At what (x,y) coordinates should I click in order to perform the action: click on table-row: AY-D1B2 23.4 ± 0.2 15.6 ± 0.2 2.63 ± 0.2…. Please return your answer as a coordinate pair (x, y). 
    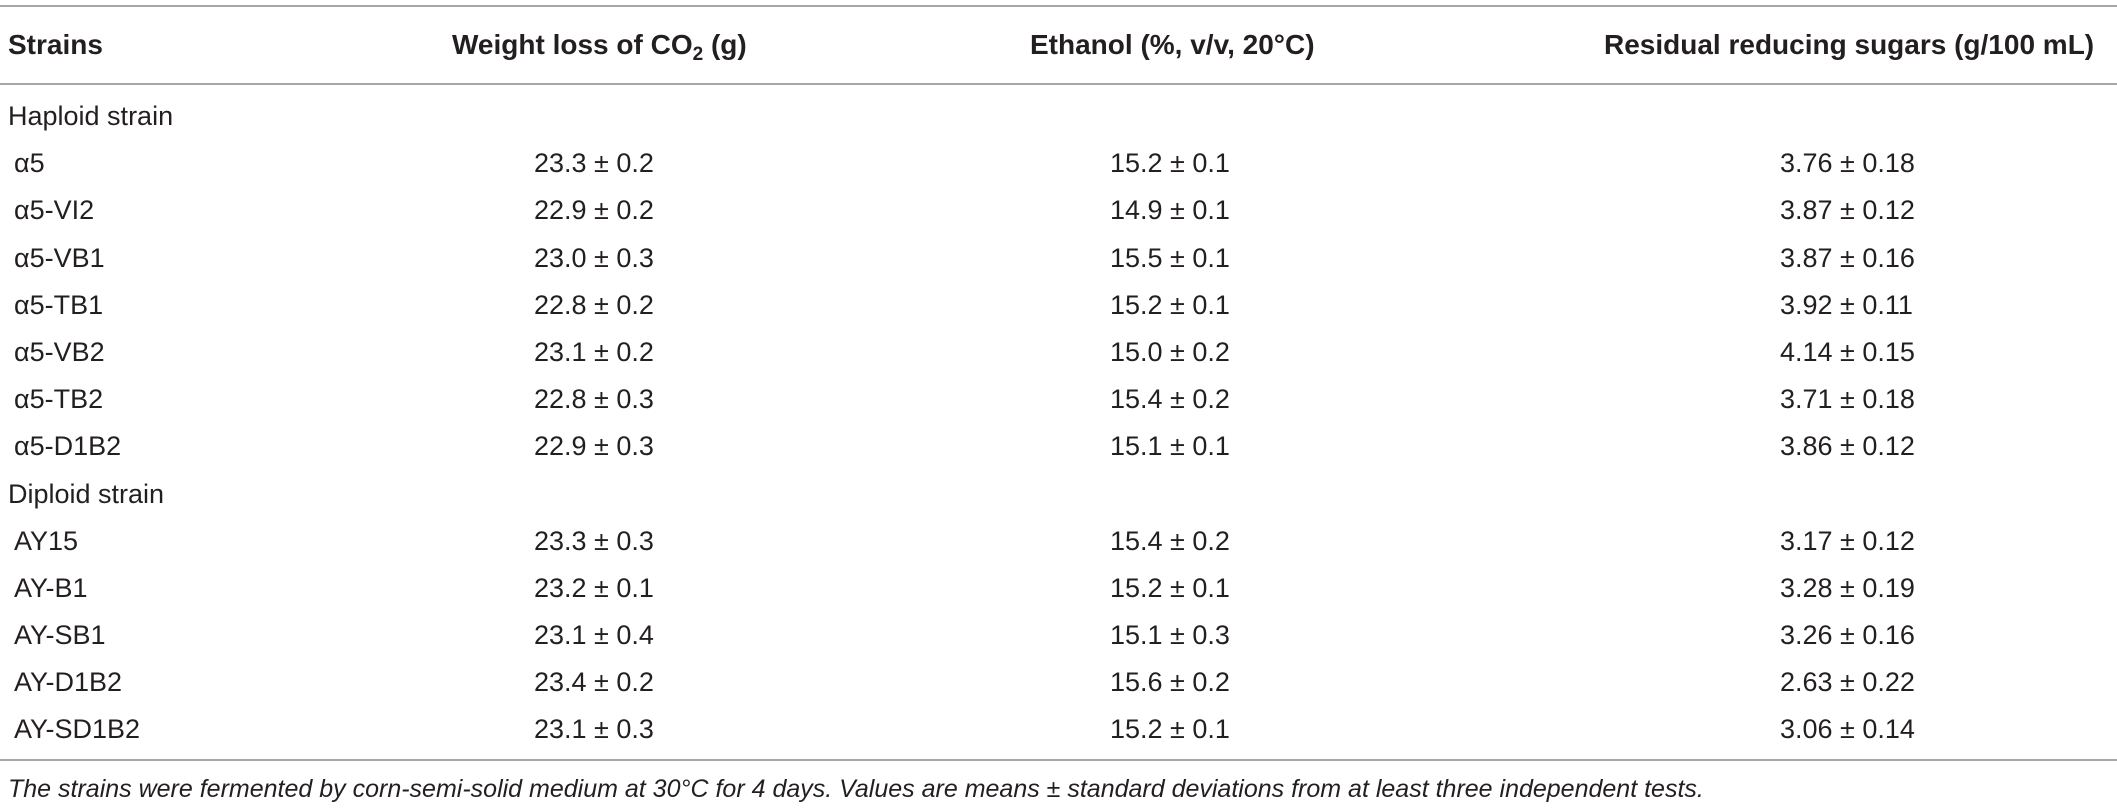
    Looking at the image, I should click on (1058, 682).